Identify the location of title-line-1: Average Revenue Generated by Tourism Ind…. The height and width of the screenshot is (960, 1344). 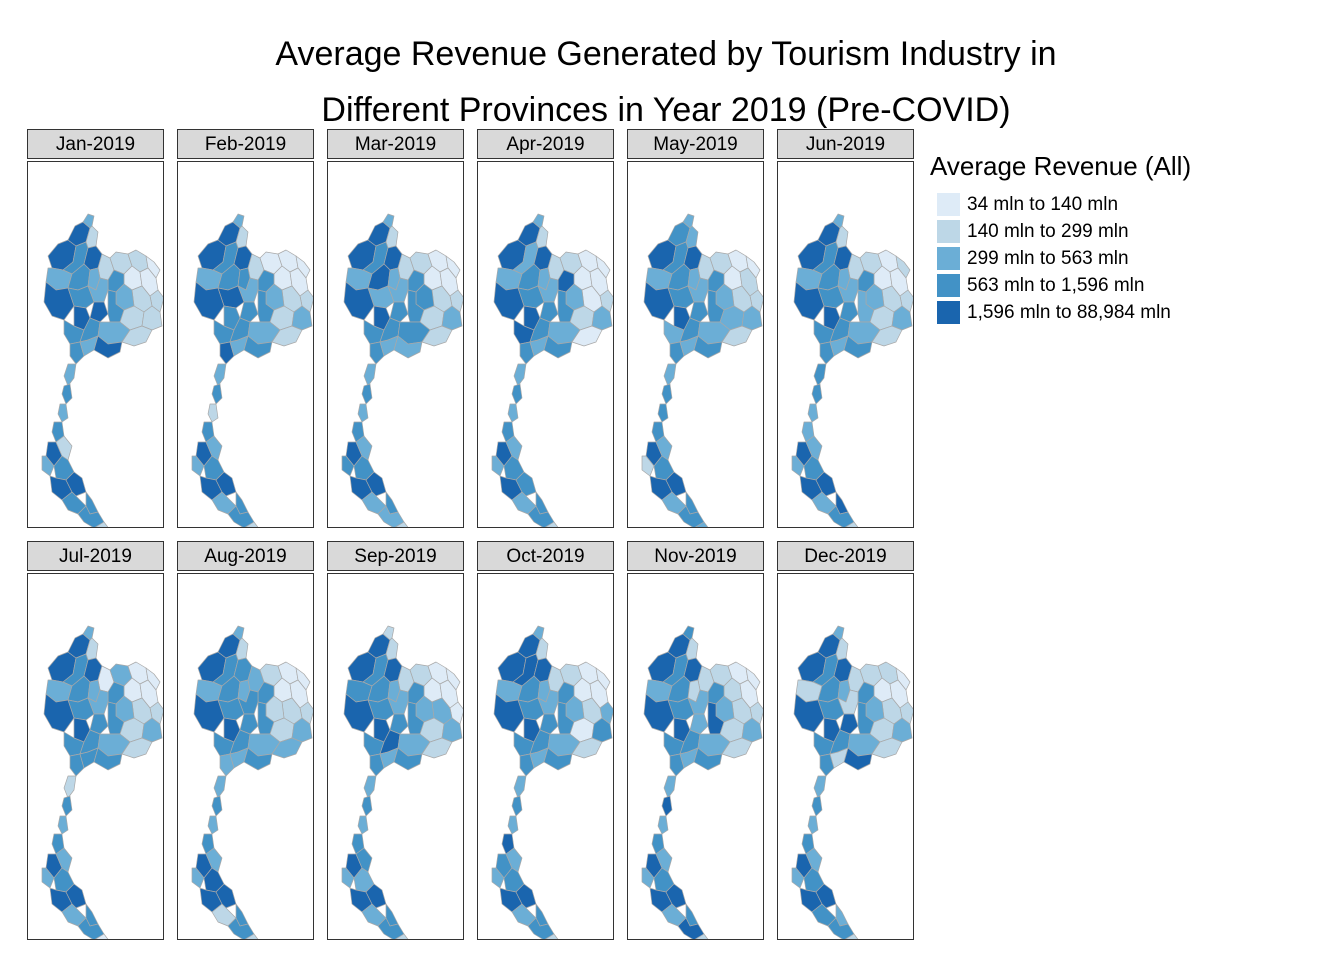
(666, 54).